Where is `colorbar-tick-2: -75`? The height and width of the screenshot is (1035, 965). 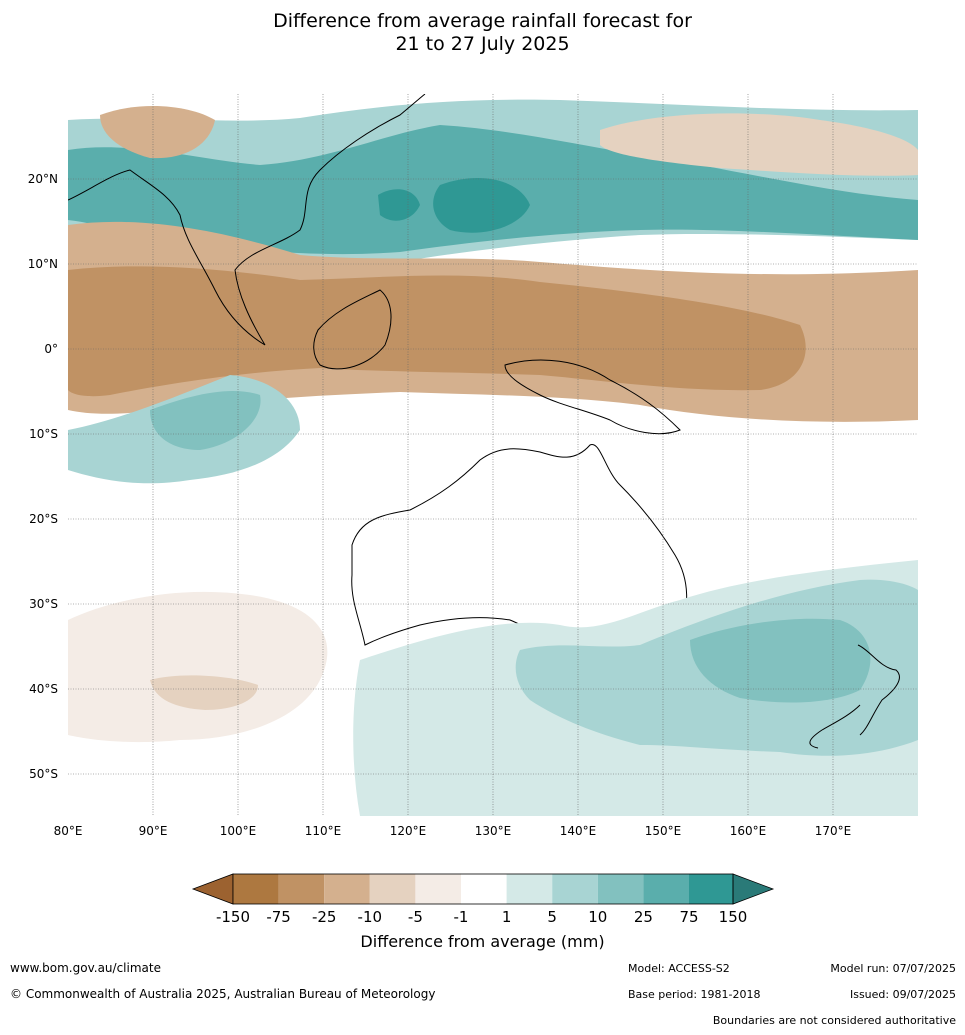
colorbar-tick-2: -75 is located at coordinates (278, 917).